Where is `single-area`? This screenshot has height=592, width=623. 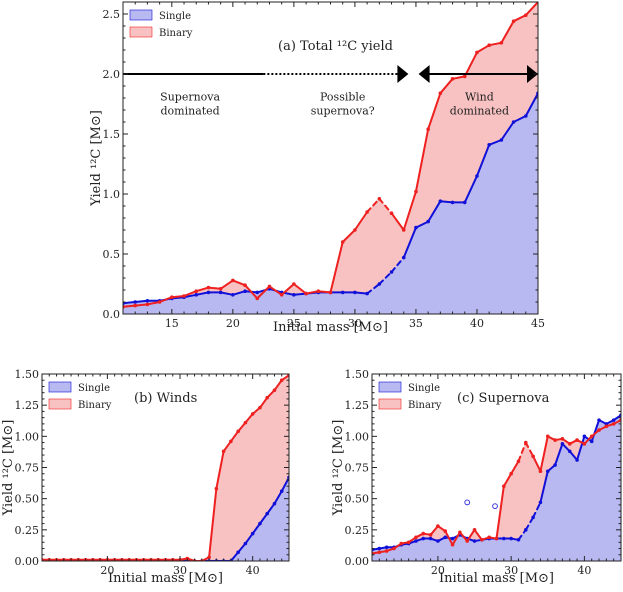
single-area is located at coordinates (496, 488).